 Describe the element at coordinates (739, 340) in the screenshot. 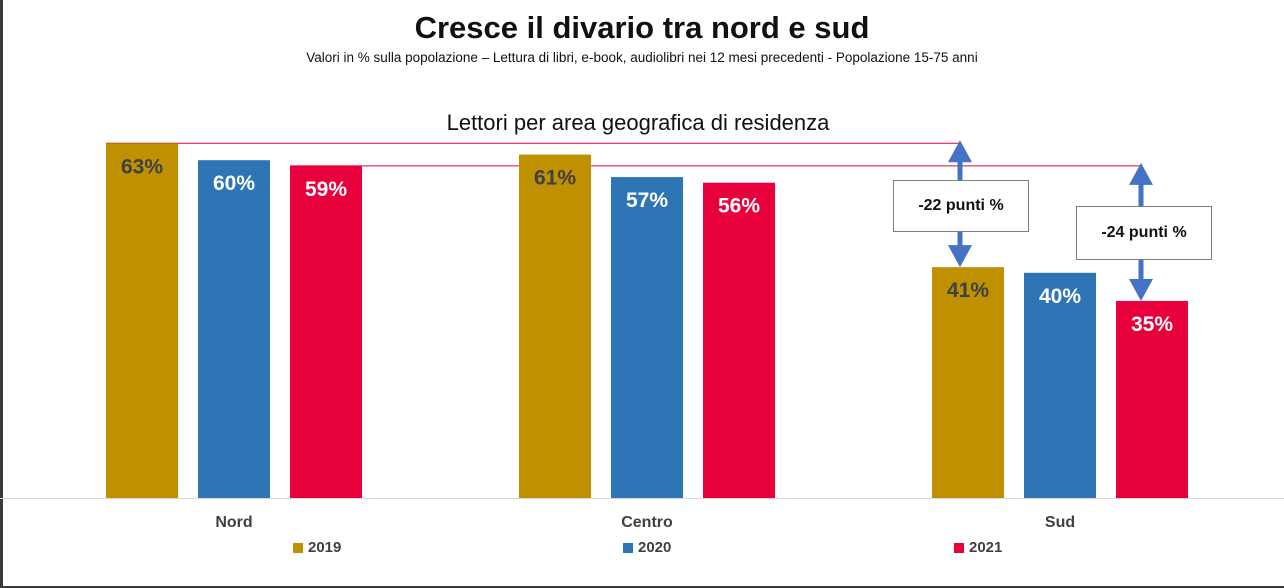

I see `bar-centro-2021` at that location.